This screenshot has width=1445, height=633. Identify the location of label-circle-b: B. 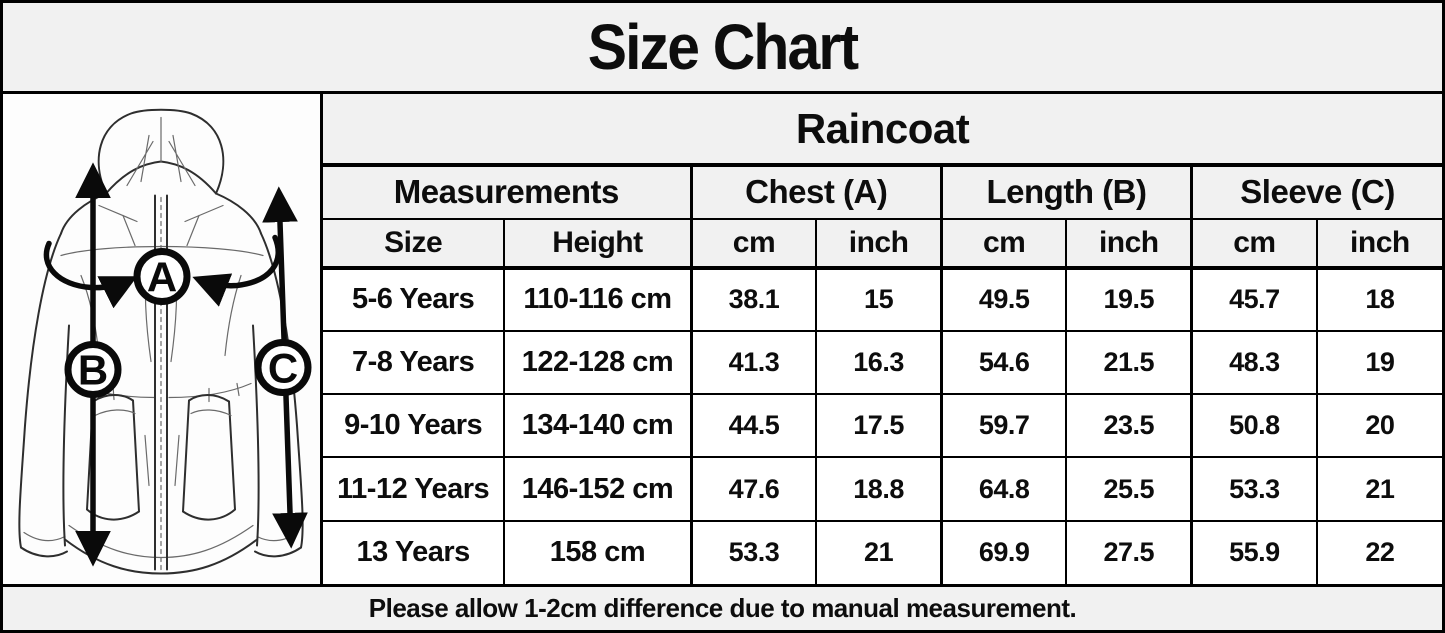
(93, 369).